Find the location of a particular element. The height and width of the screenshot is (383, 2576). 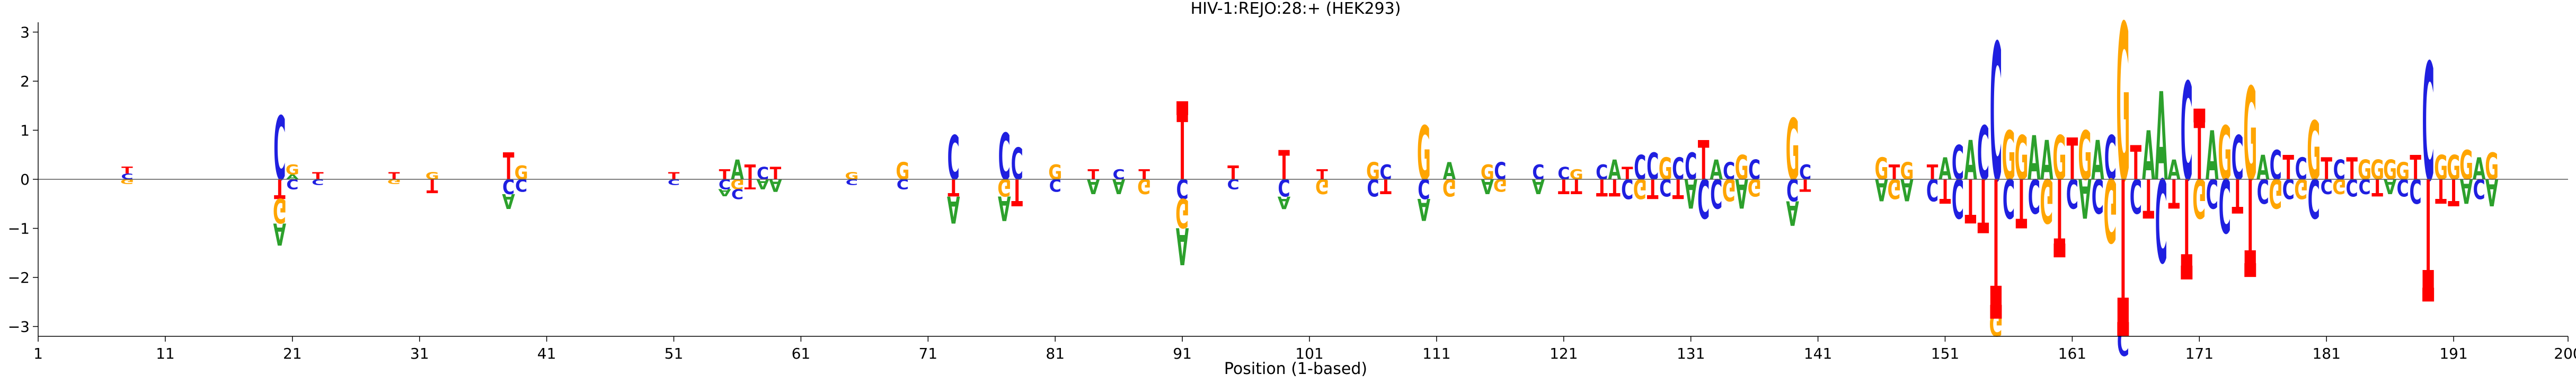

significance-marker is located at coordinates (2199, 116).